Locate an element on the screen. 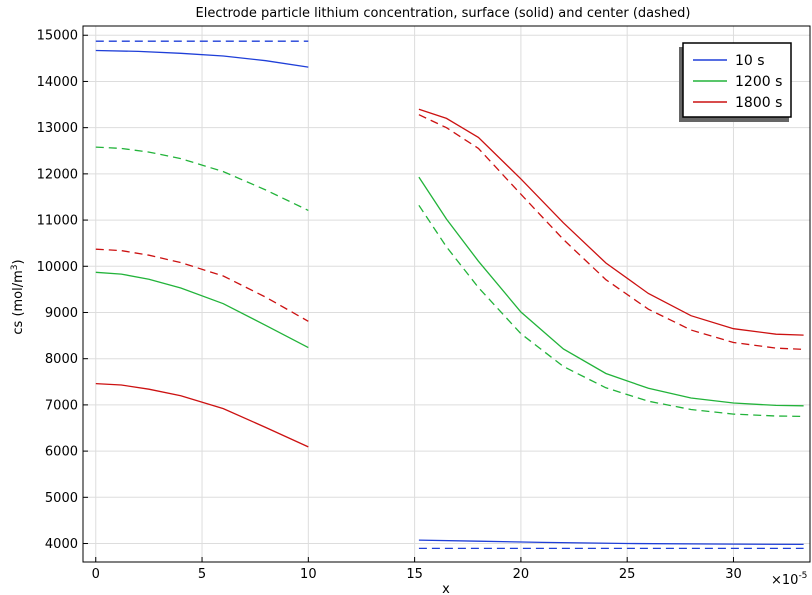 The image size is (812, 595). y-tick-label: 14000 is located at coordinates (57, 82).